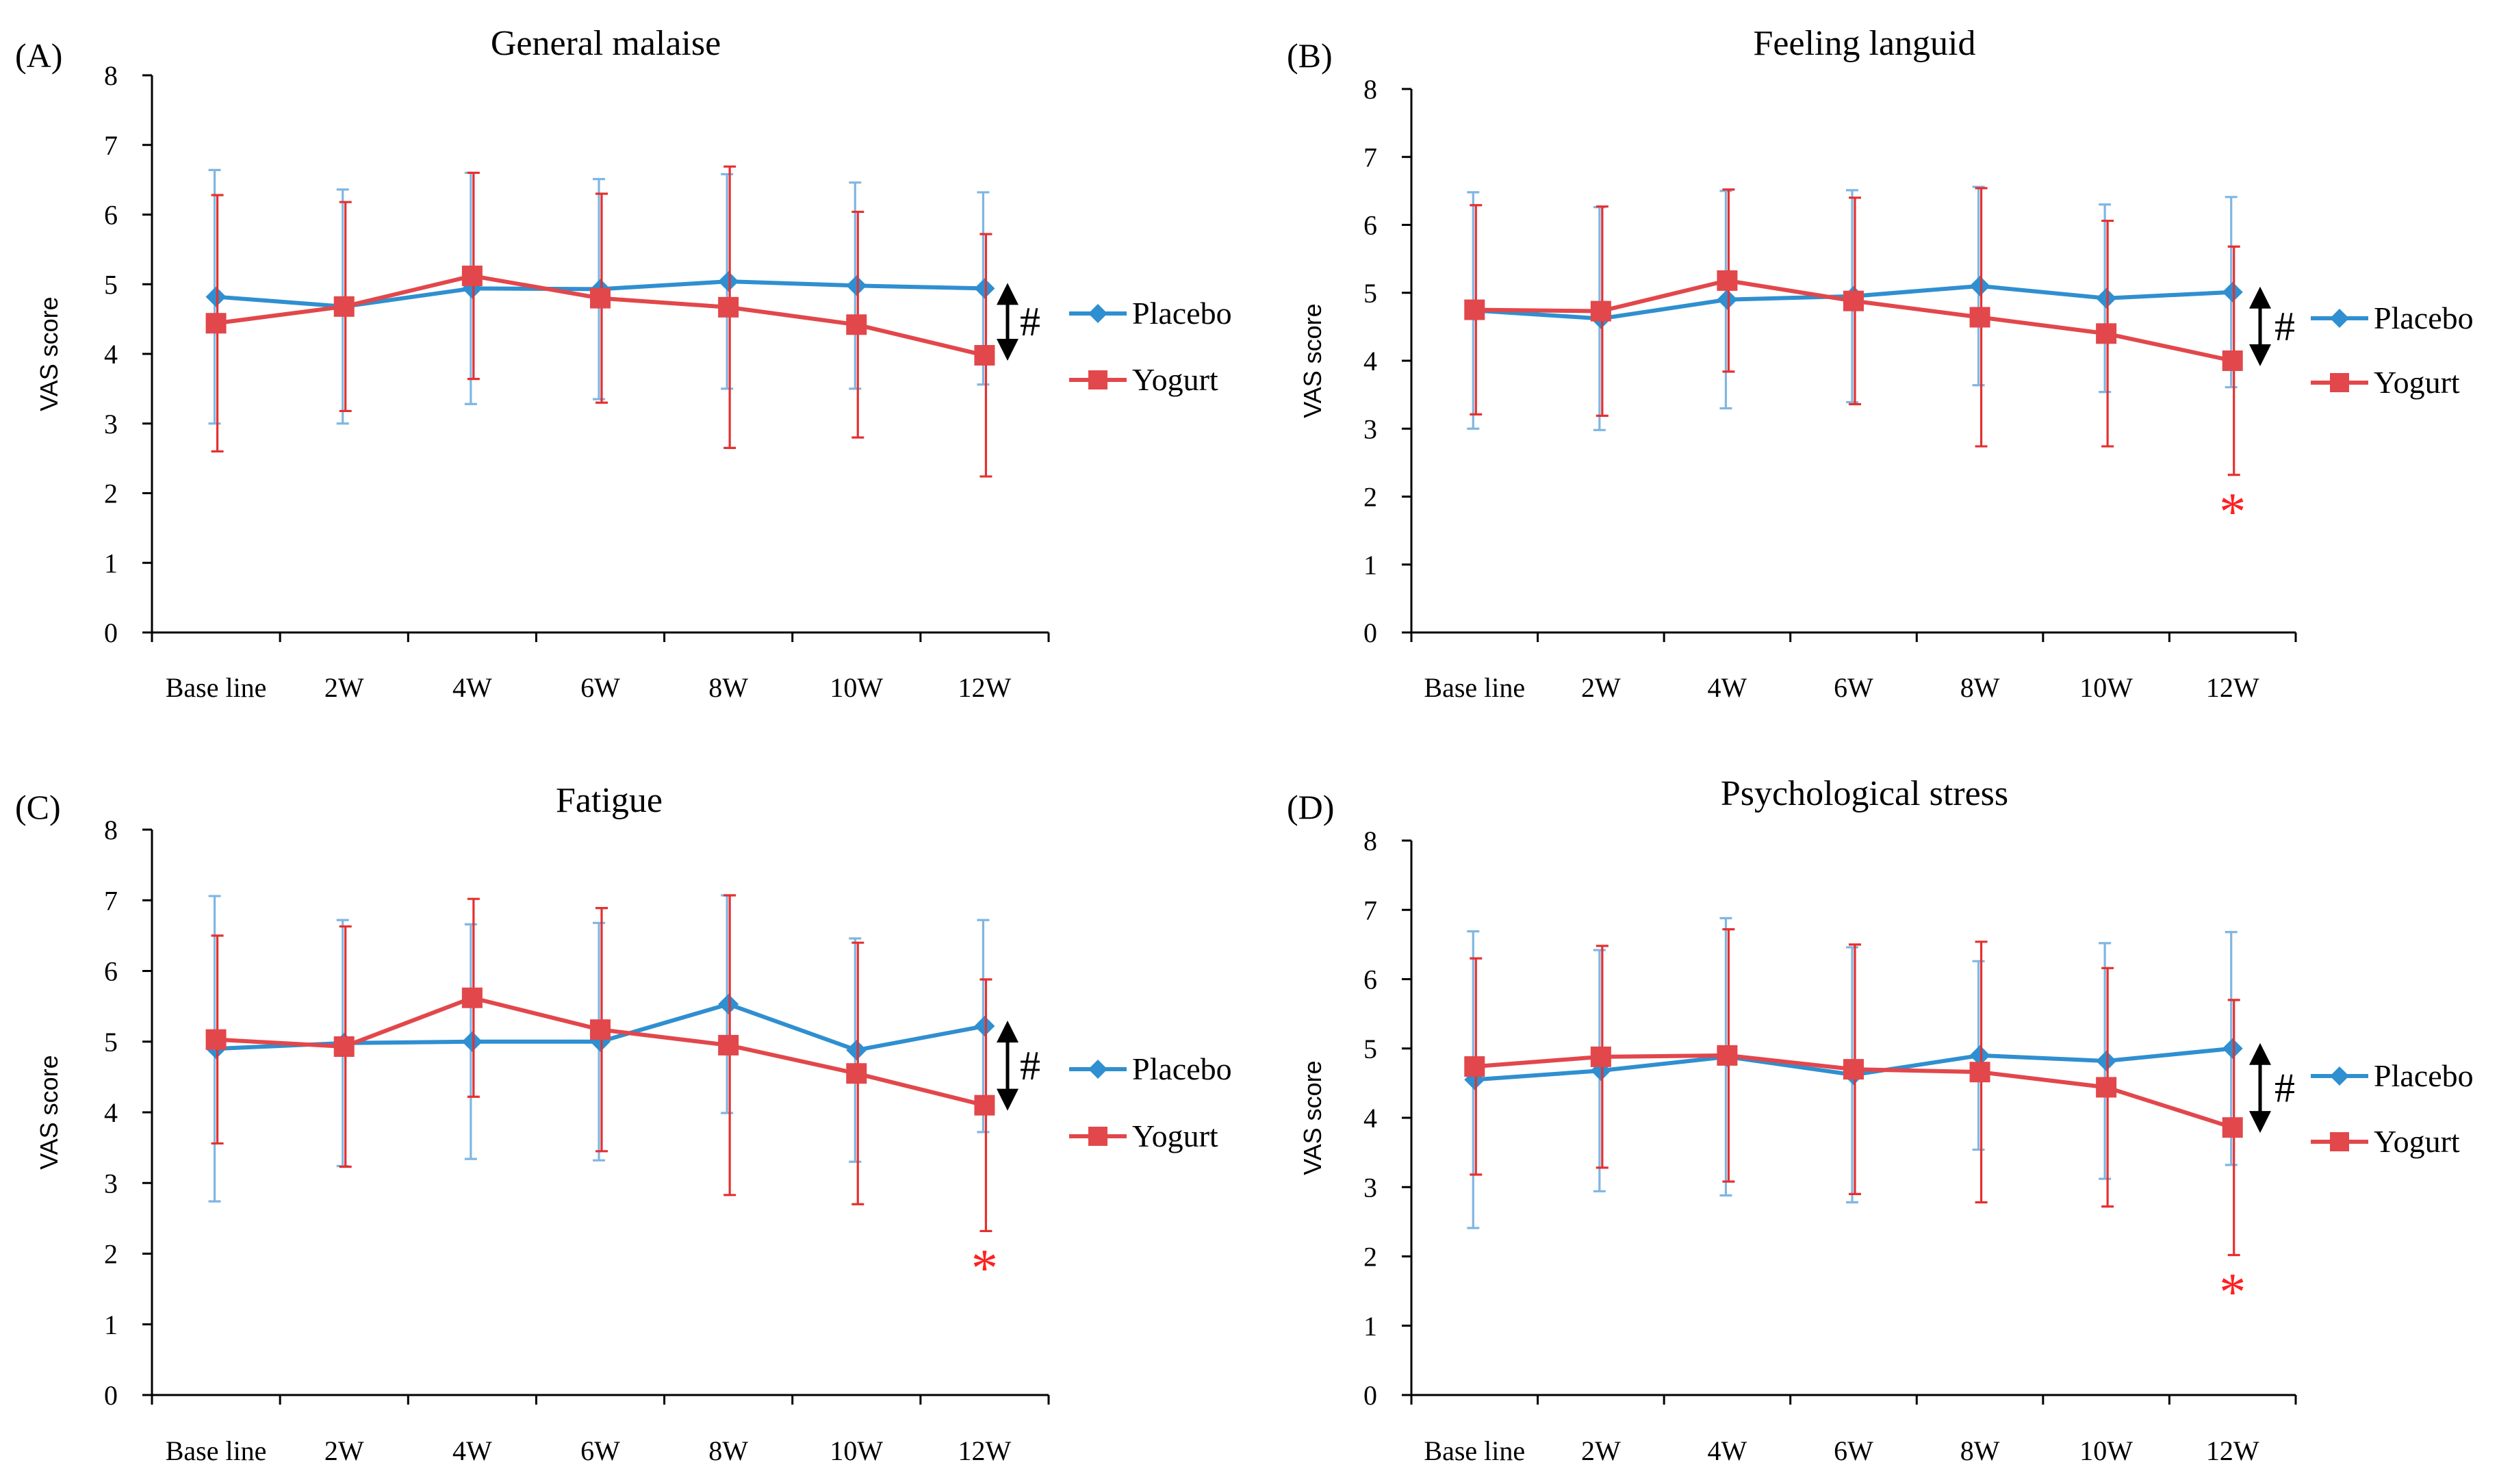 This screenshot has width=2499, height=1484. I want to click on panel-label: (A), so click(38, 56).